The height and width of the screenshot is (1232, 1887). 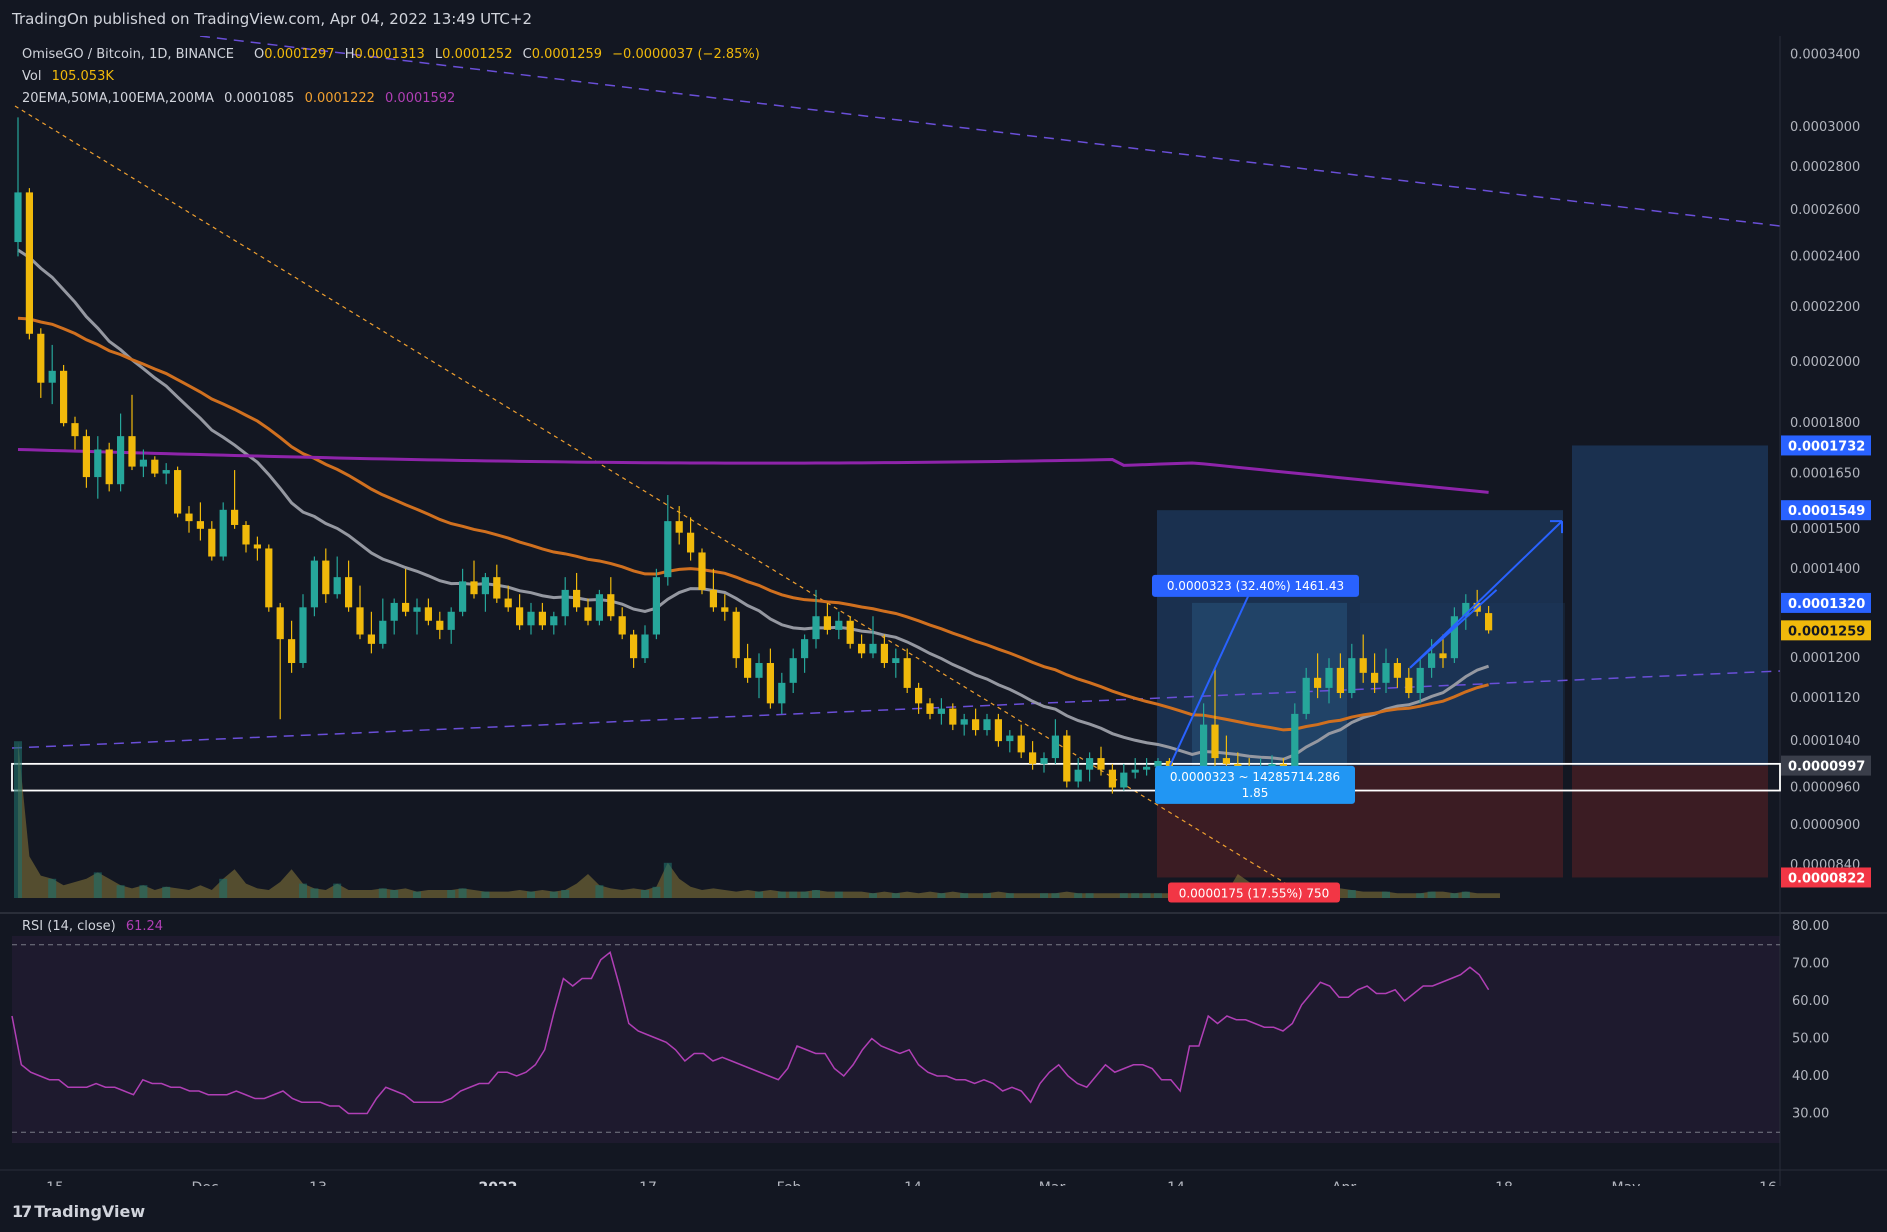 What do you see at coordinates (750, 1032) in the screenshot?
I see `rsi-line` at bounding box center [750, 1032].